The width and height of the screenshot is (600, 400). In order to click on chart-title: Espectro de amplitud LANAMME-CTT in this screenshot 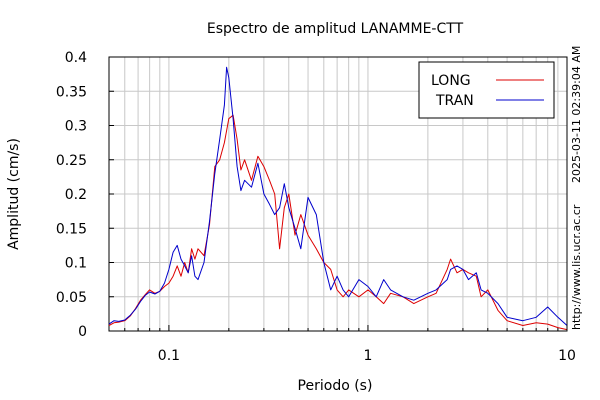, I will do `click(335, 29)`.